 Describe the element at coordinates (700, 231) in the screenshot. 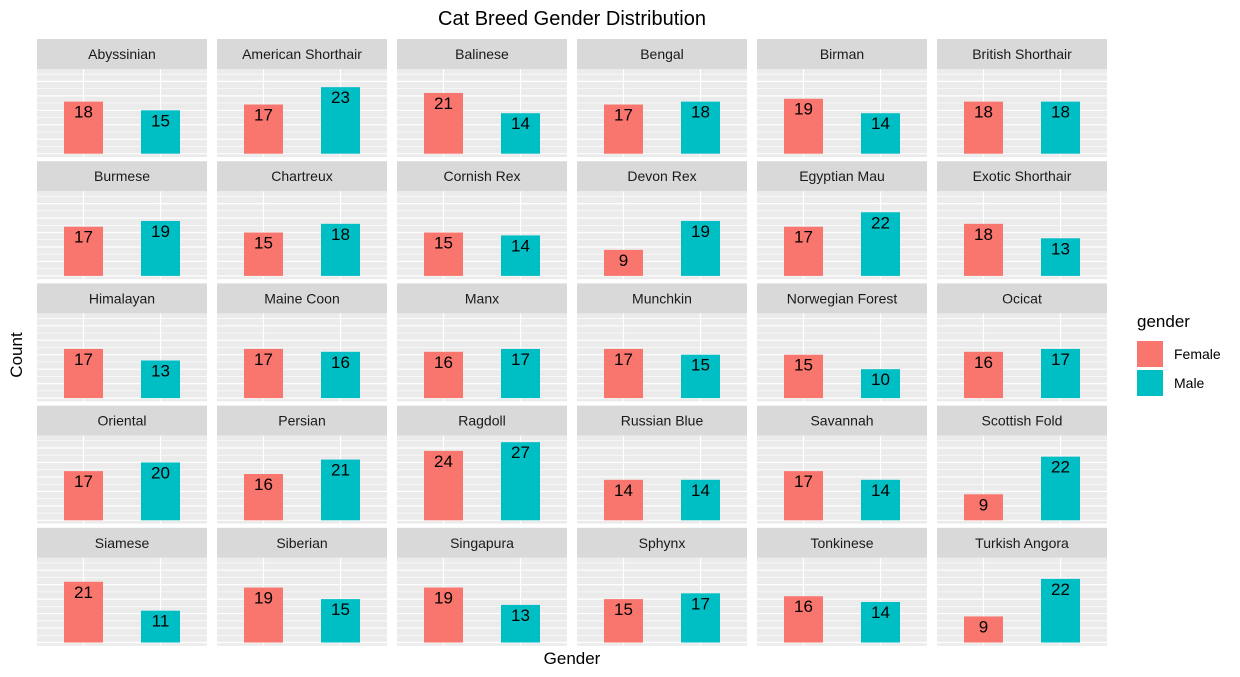

I see `bar-label-male: 19` at that location.